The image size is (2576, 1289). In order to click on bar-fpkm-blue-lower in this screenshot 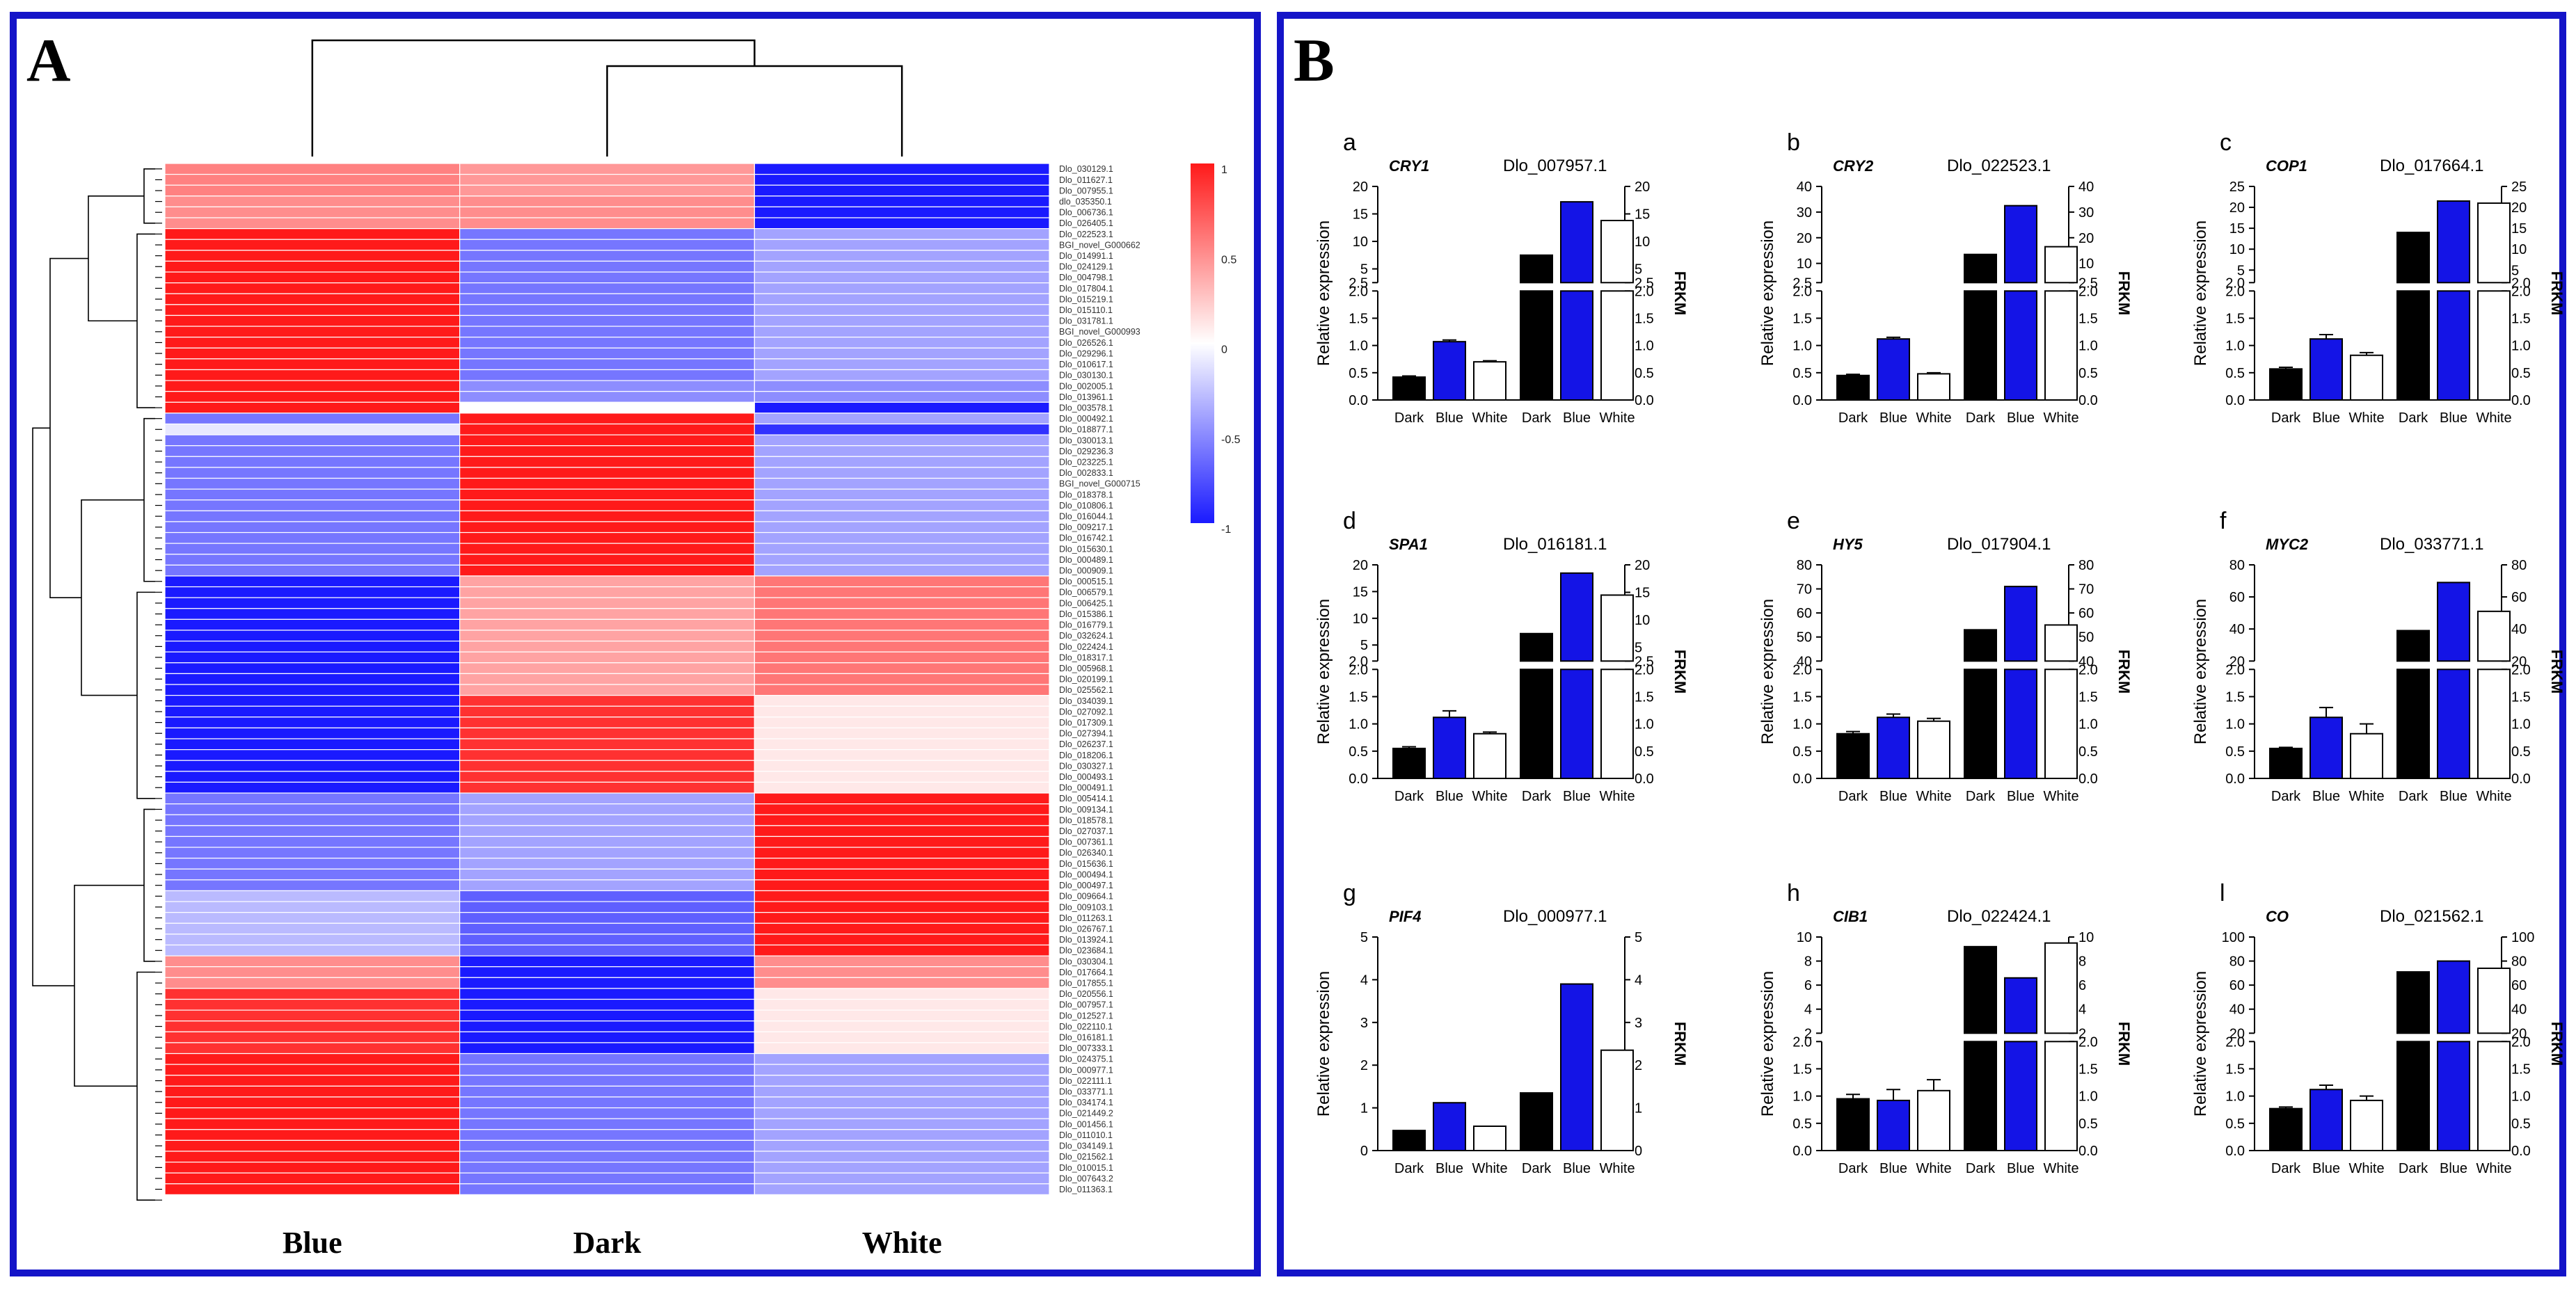, I will do `click(1576, 723)`.